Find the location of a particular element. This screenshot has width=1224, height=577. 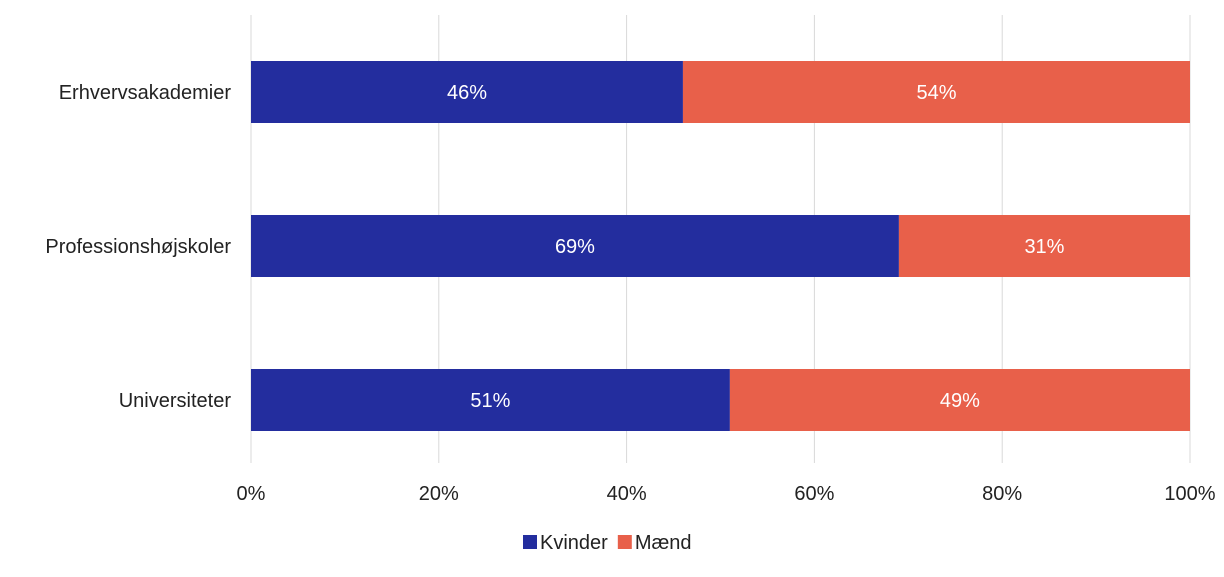

legend-label-mænd: Mænd is located at coordinates (663, 543).